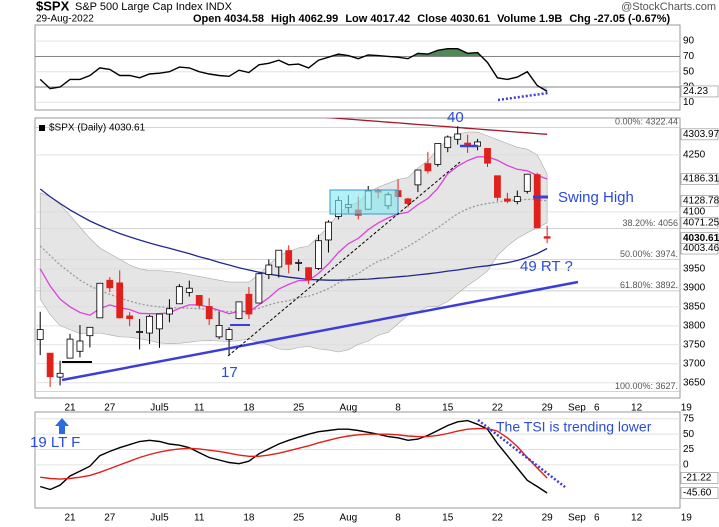 Image resolution: width=719 pixels, height=527 pixels. Describe the element at coordinates (689, 434) in the screenshot. I see `y-tick-label: 50` at that location.